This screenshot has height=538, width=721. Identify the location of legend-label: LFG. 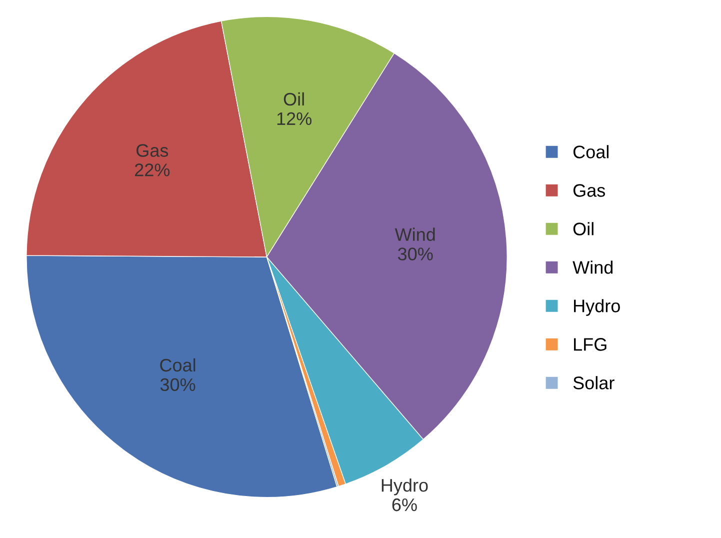
(590, 344).